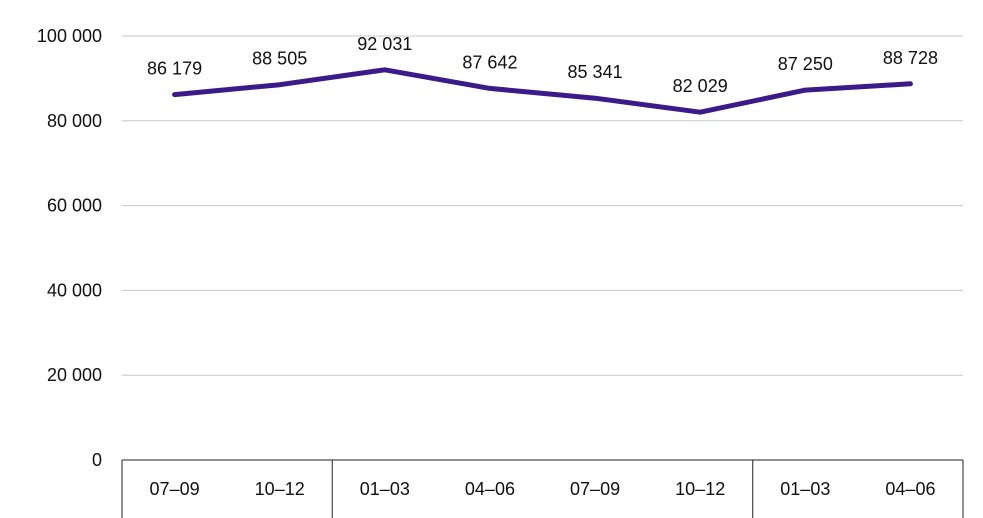  What do you see at coordinates (74, 121) in the screenshot?
I see `y-tick-label: 80 000` at bounding box center [74, 121].